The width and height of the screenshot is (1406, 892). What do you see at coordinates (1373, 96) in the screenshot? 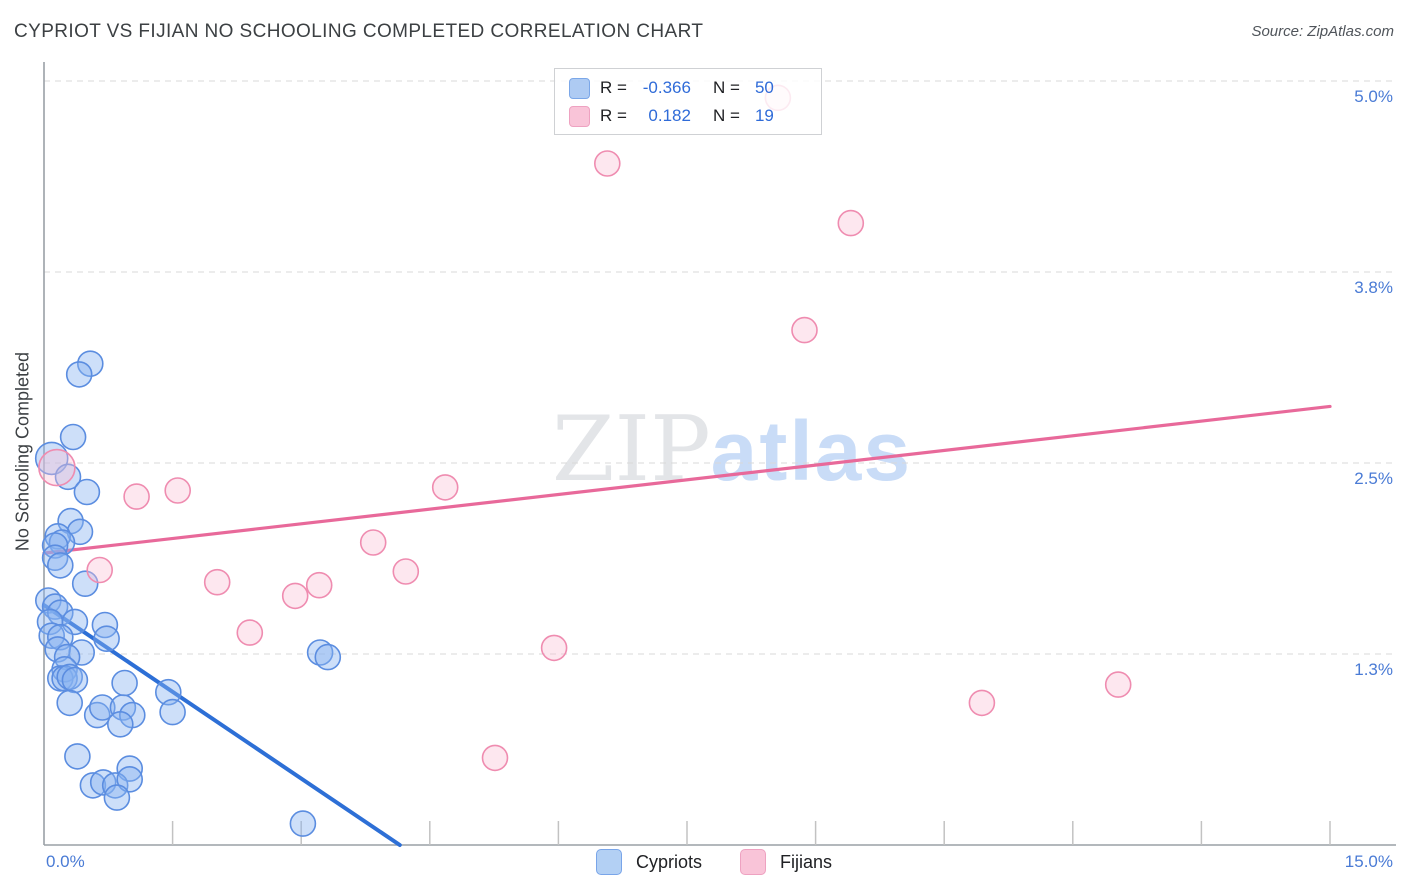
I see `y-tick-label-5.0%: 5.0%` at bounding box center [1373, 96].